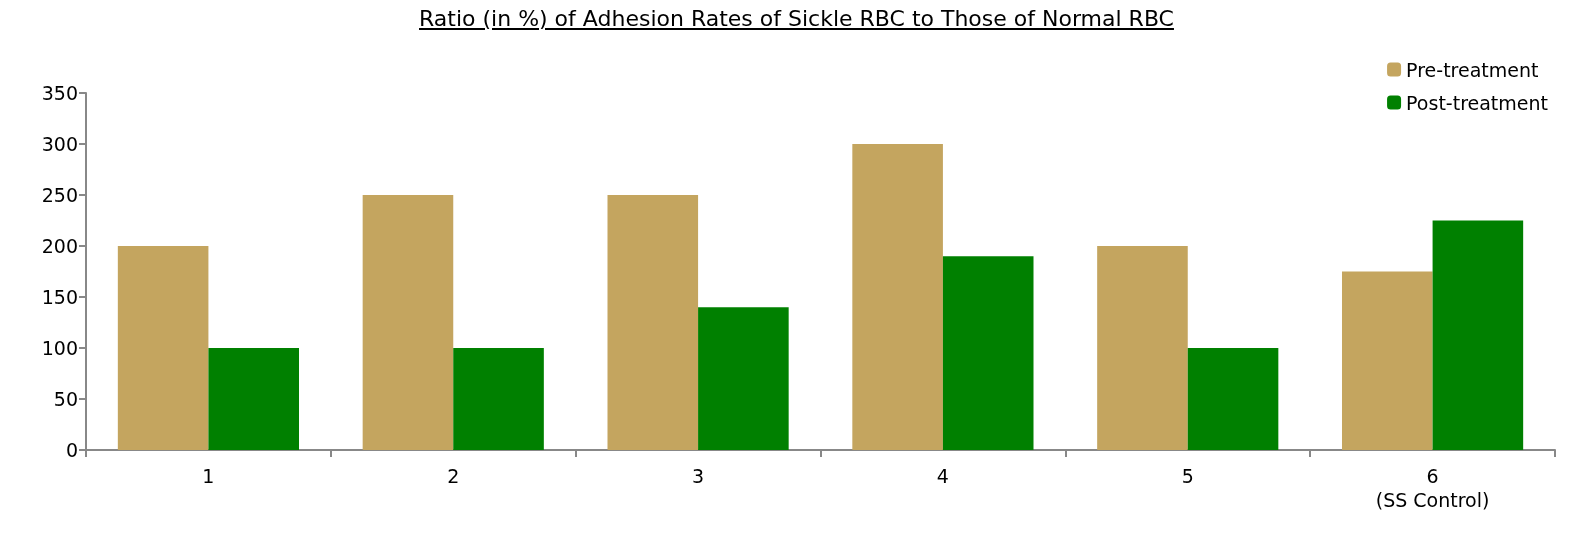 The height and width of the screenshot is (533, 1593). I want to click on x-tick-label: 5, so click(1187, 476).